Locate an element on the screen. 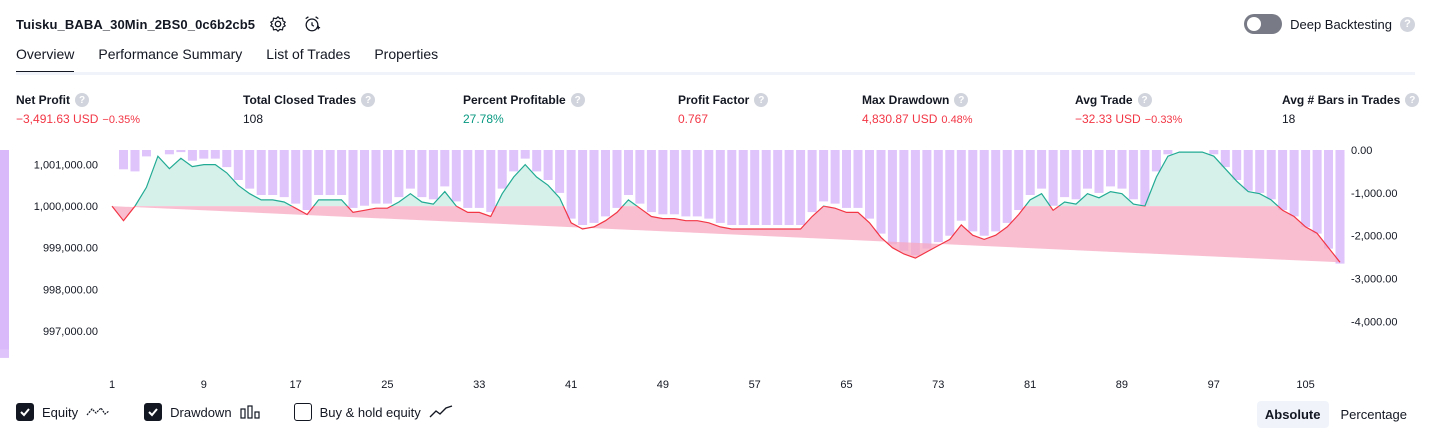 This screenshot has width=1431, height=438. tab-list-of-trades: List of Trades is located at coordinates (308, 54).